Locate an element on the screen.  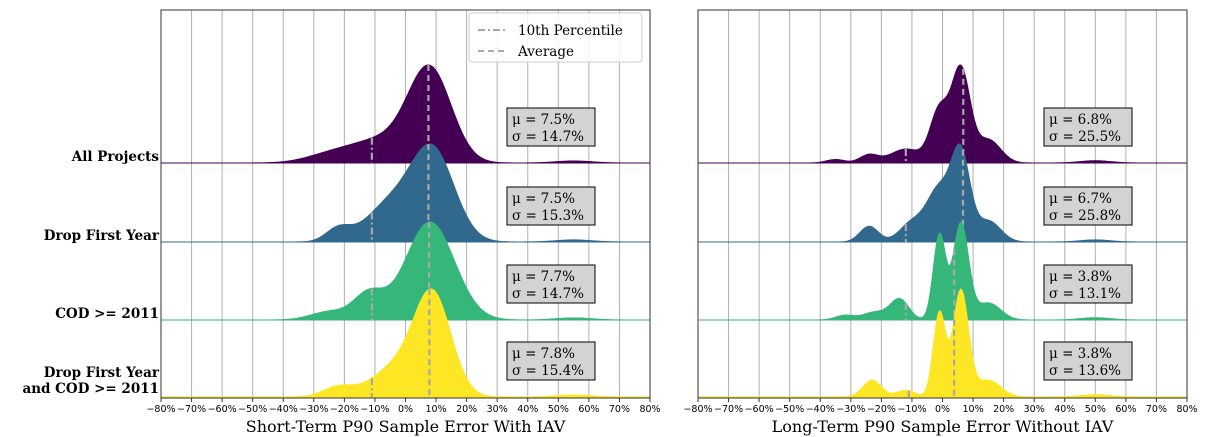
category-label-3: COD >= 2011 is located at coordinates (107, 314).